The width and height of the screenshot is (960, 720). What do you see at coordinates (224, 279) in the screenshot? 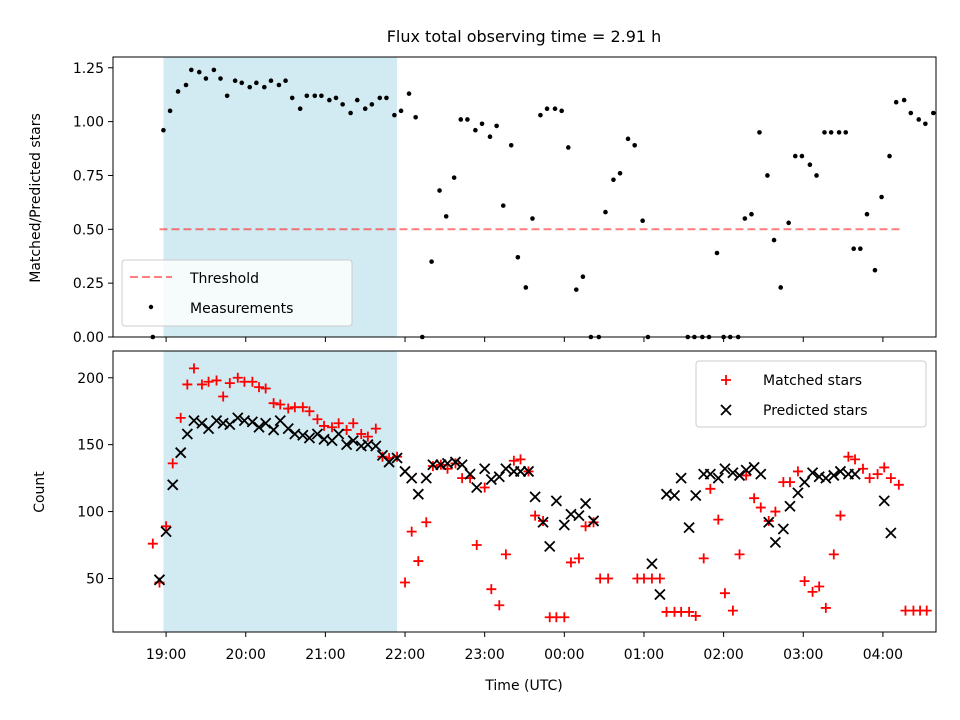
I see `legend-threshold-label: Threshold` at bounding box center [224, 279].